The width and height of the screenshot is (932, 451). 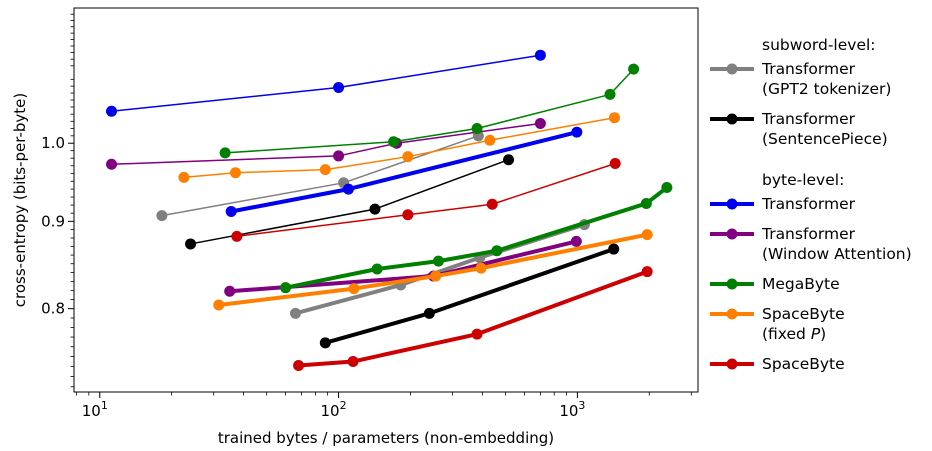 What do you see at coordinates (825, 139) in the screenshot?
I see `legend-label: (SentencePiece)` at bounding box center [825, 139].